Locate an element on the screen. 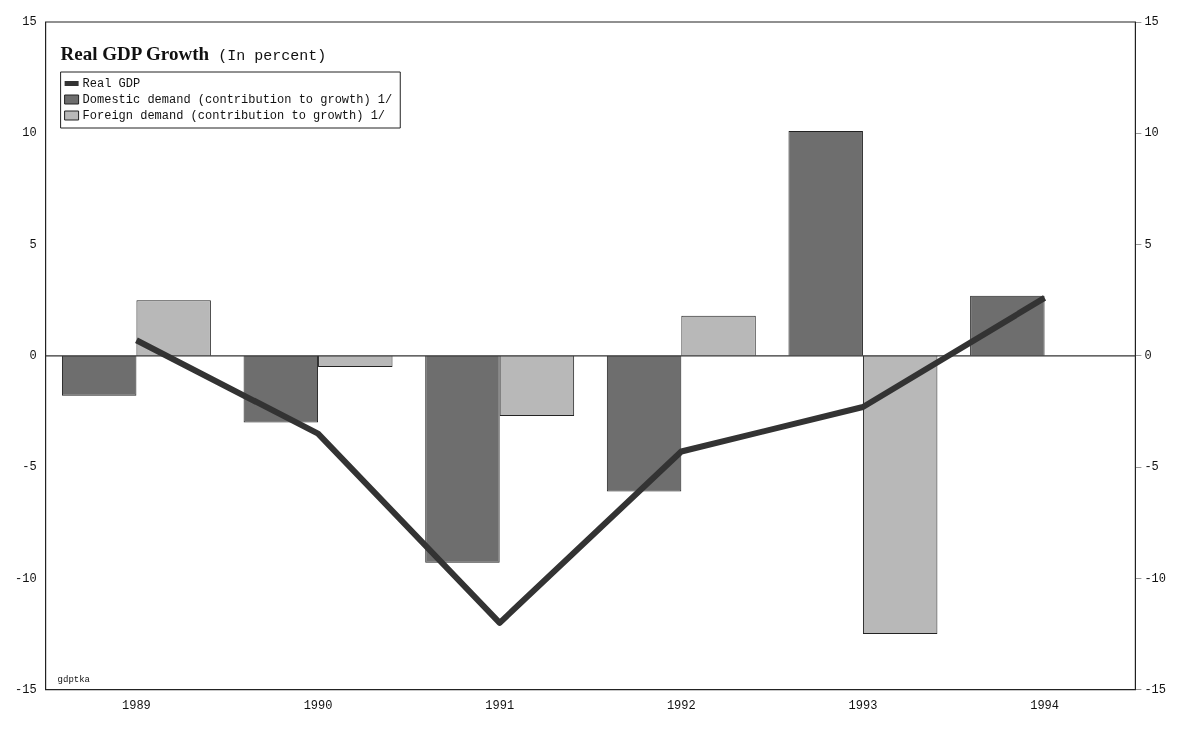  y2-tick-label: -15 is located at coordinates (1155, 689).